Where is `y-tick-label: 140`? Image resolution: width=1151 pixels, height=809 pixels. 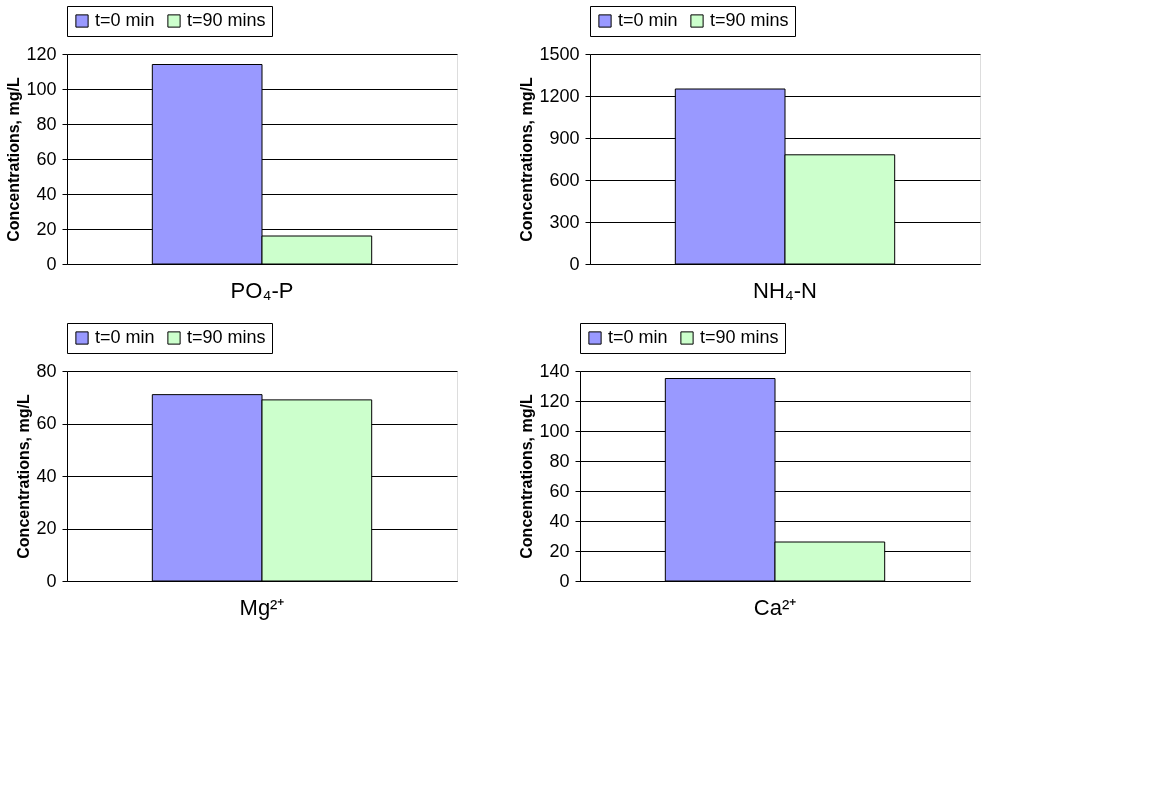 y-tick-label: 140 is located at coordinates (554, 370).